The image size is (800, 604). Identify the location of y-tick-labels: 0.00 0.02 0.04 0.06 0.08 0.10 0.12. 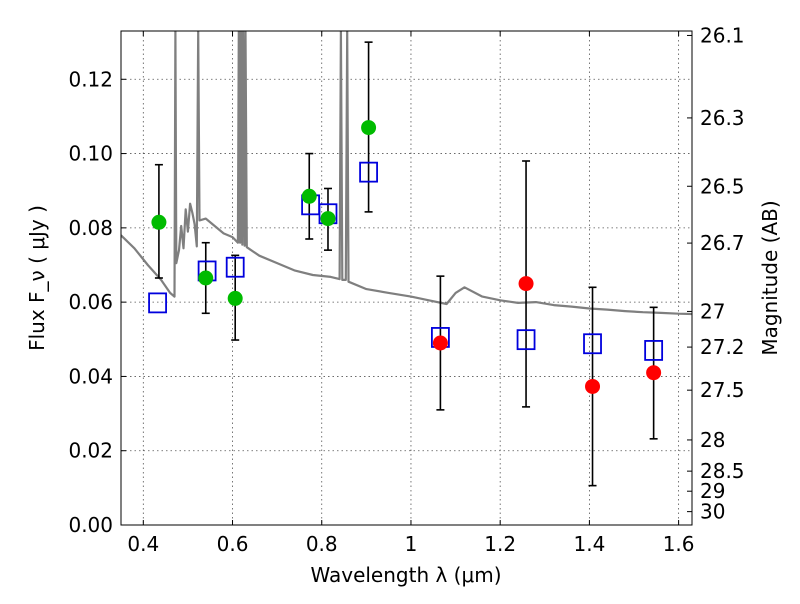
(90, 302).